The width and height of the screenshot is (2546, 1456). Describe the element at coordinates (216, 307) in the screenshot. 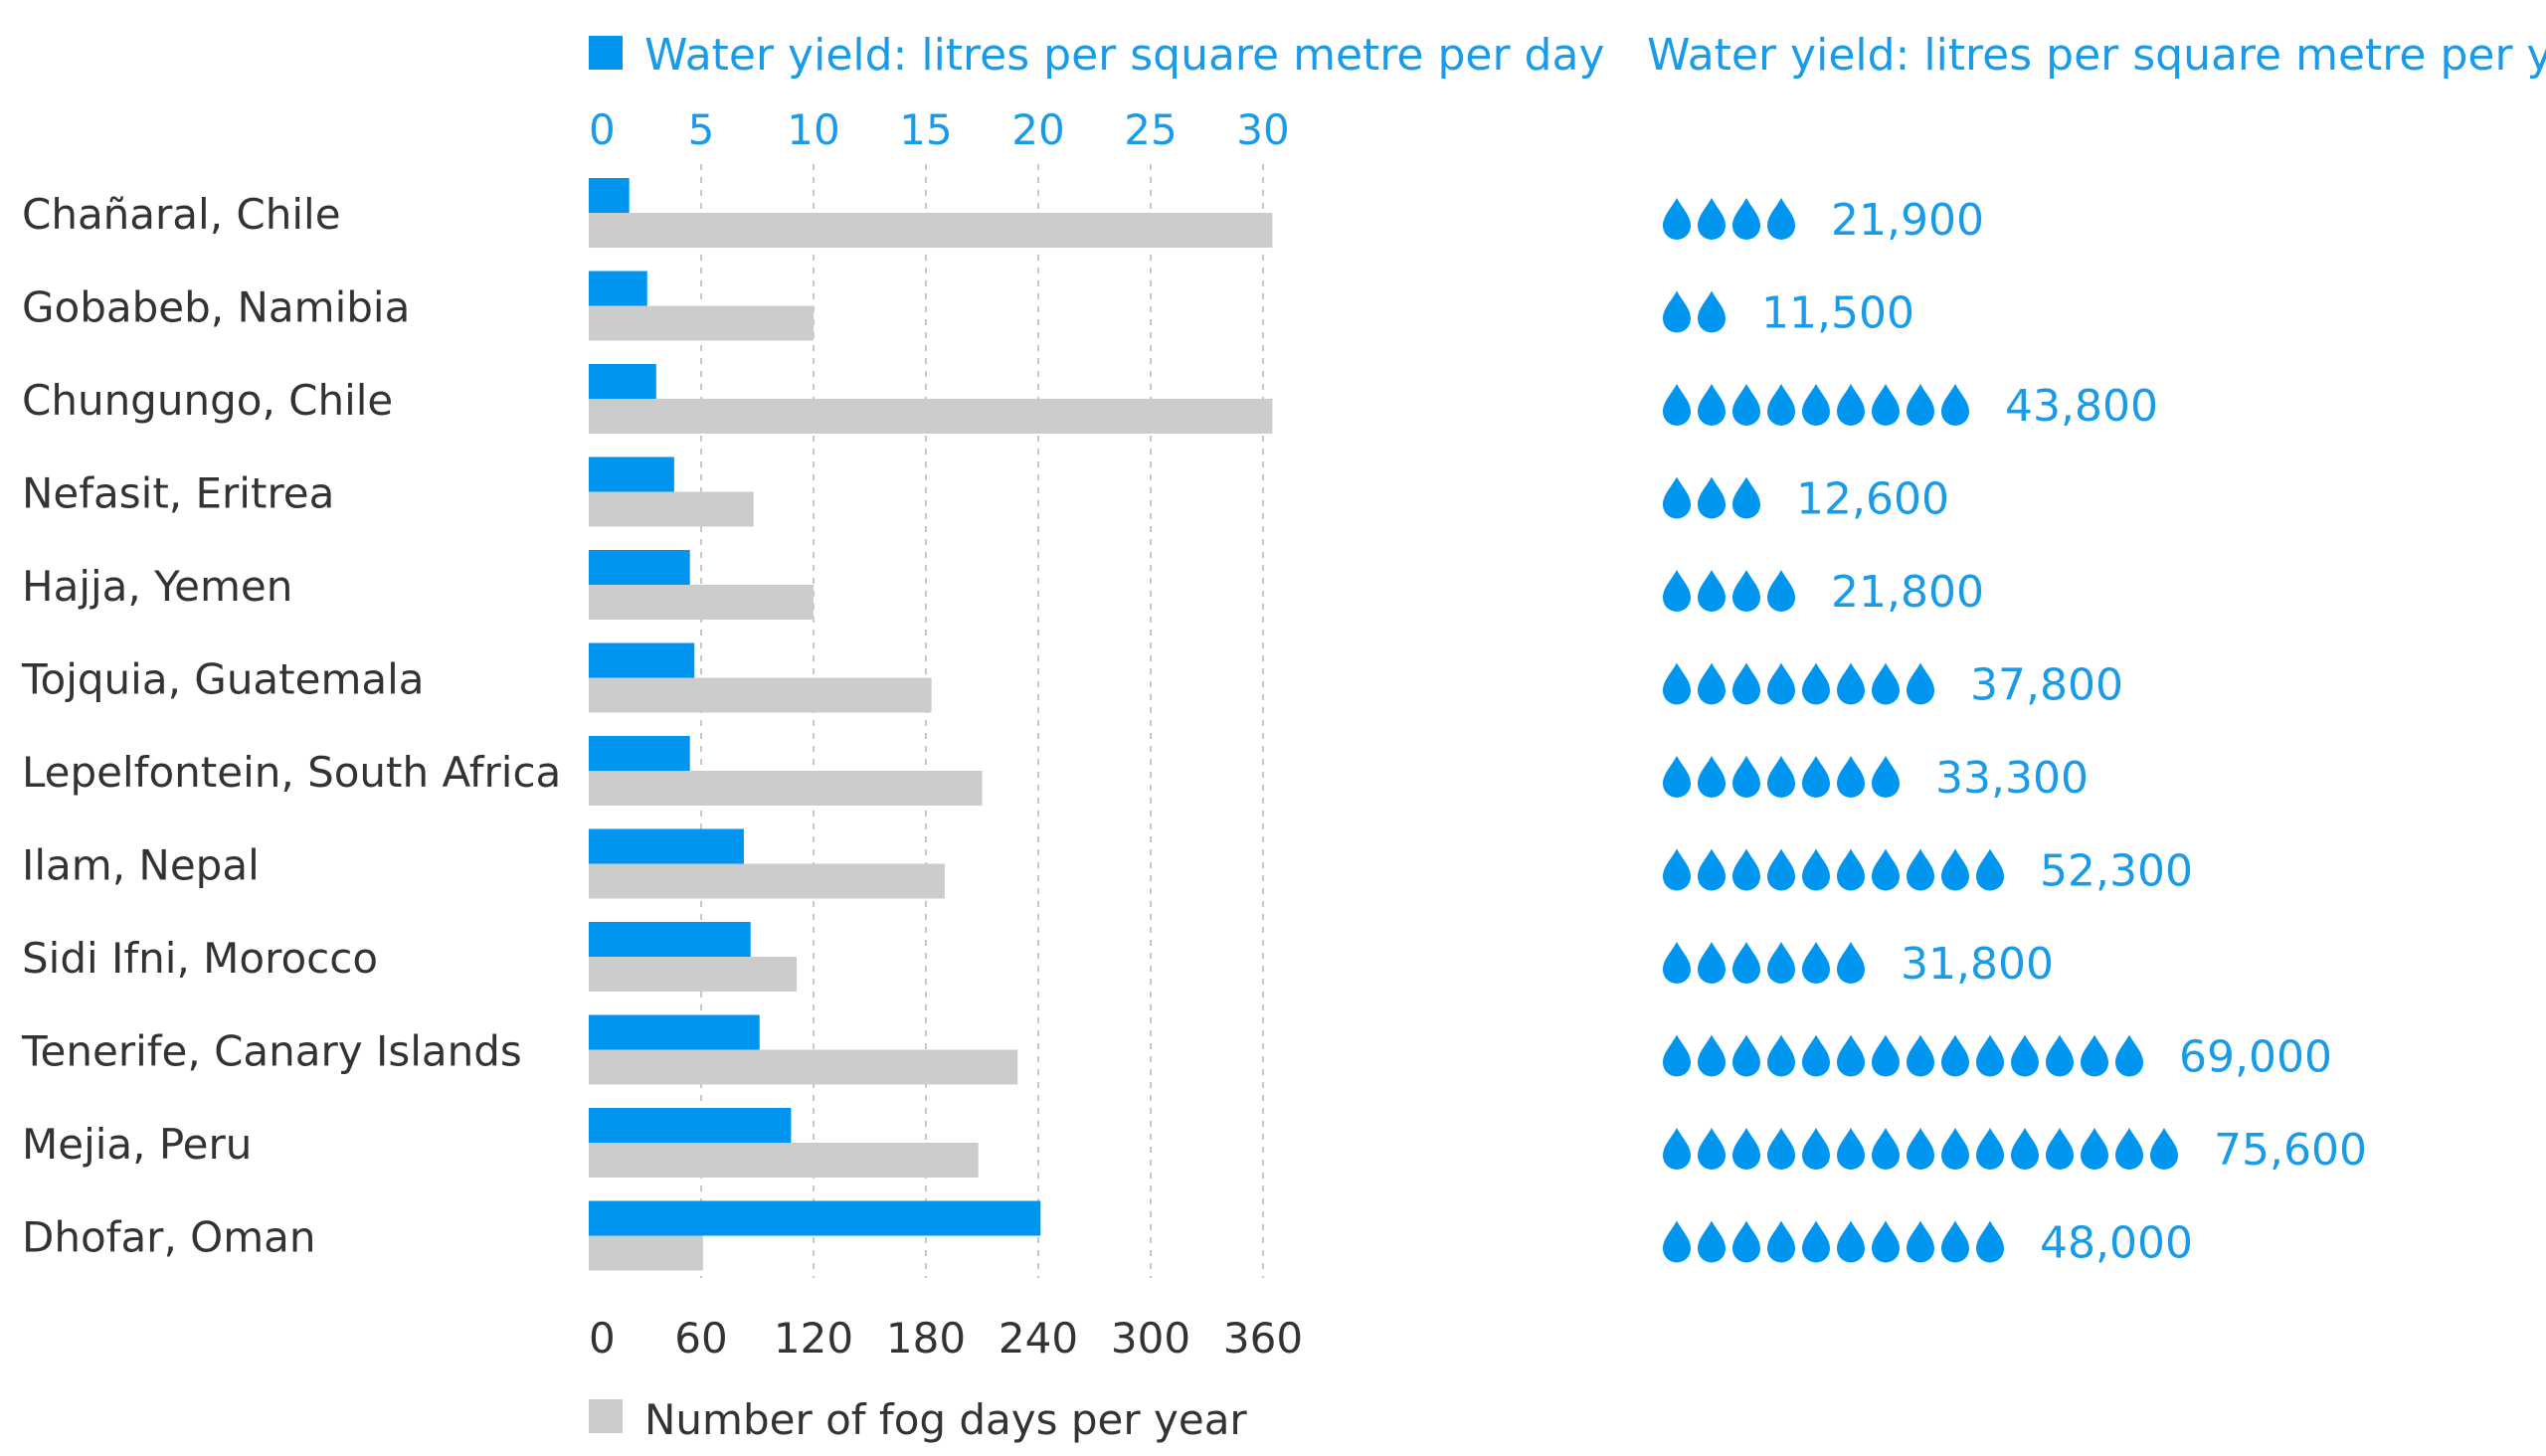

I see `category-label: Gobabeb, Namibia` at that location.